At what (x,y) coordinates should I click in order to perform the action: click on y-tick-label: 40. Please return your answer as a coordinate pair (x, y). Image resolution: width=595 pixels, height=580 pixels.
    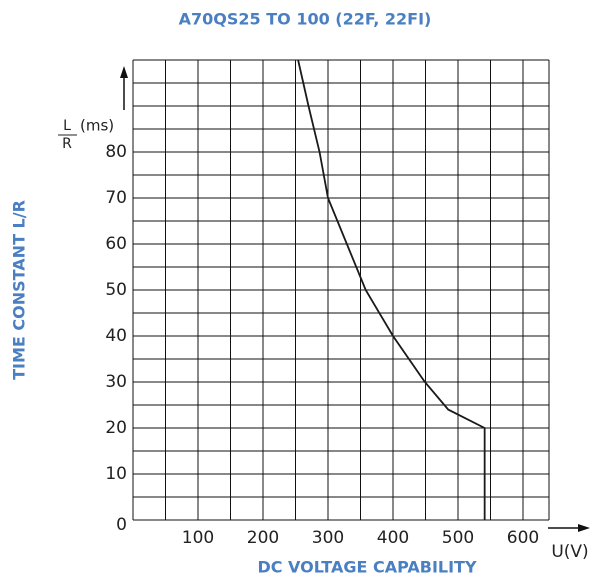
    Looking at the image, I should click on (116, 336).